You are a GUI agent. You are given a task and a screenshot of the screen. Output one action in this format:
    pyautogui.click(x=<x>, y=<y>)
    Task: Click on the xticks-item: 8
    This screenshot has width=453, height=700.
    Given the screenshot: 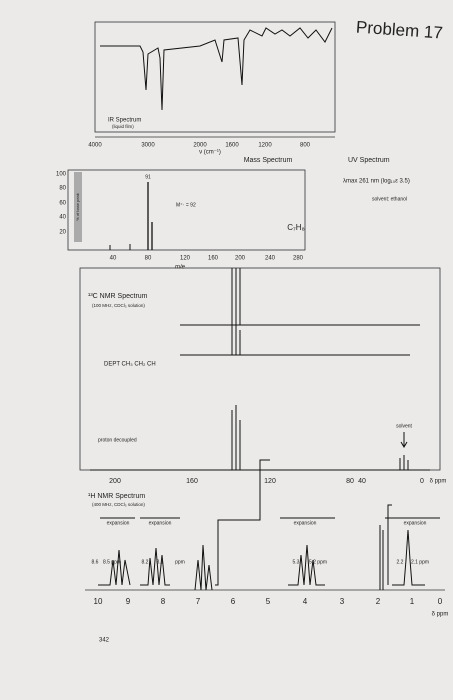 What is the action you would take?
    pyautogui.click(x=163, y=601)
    